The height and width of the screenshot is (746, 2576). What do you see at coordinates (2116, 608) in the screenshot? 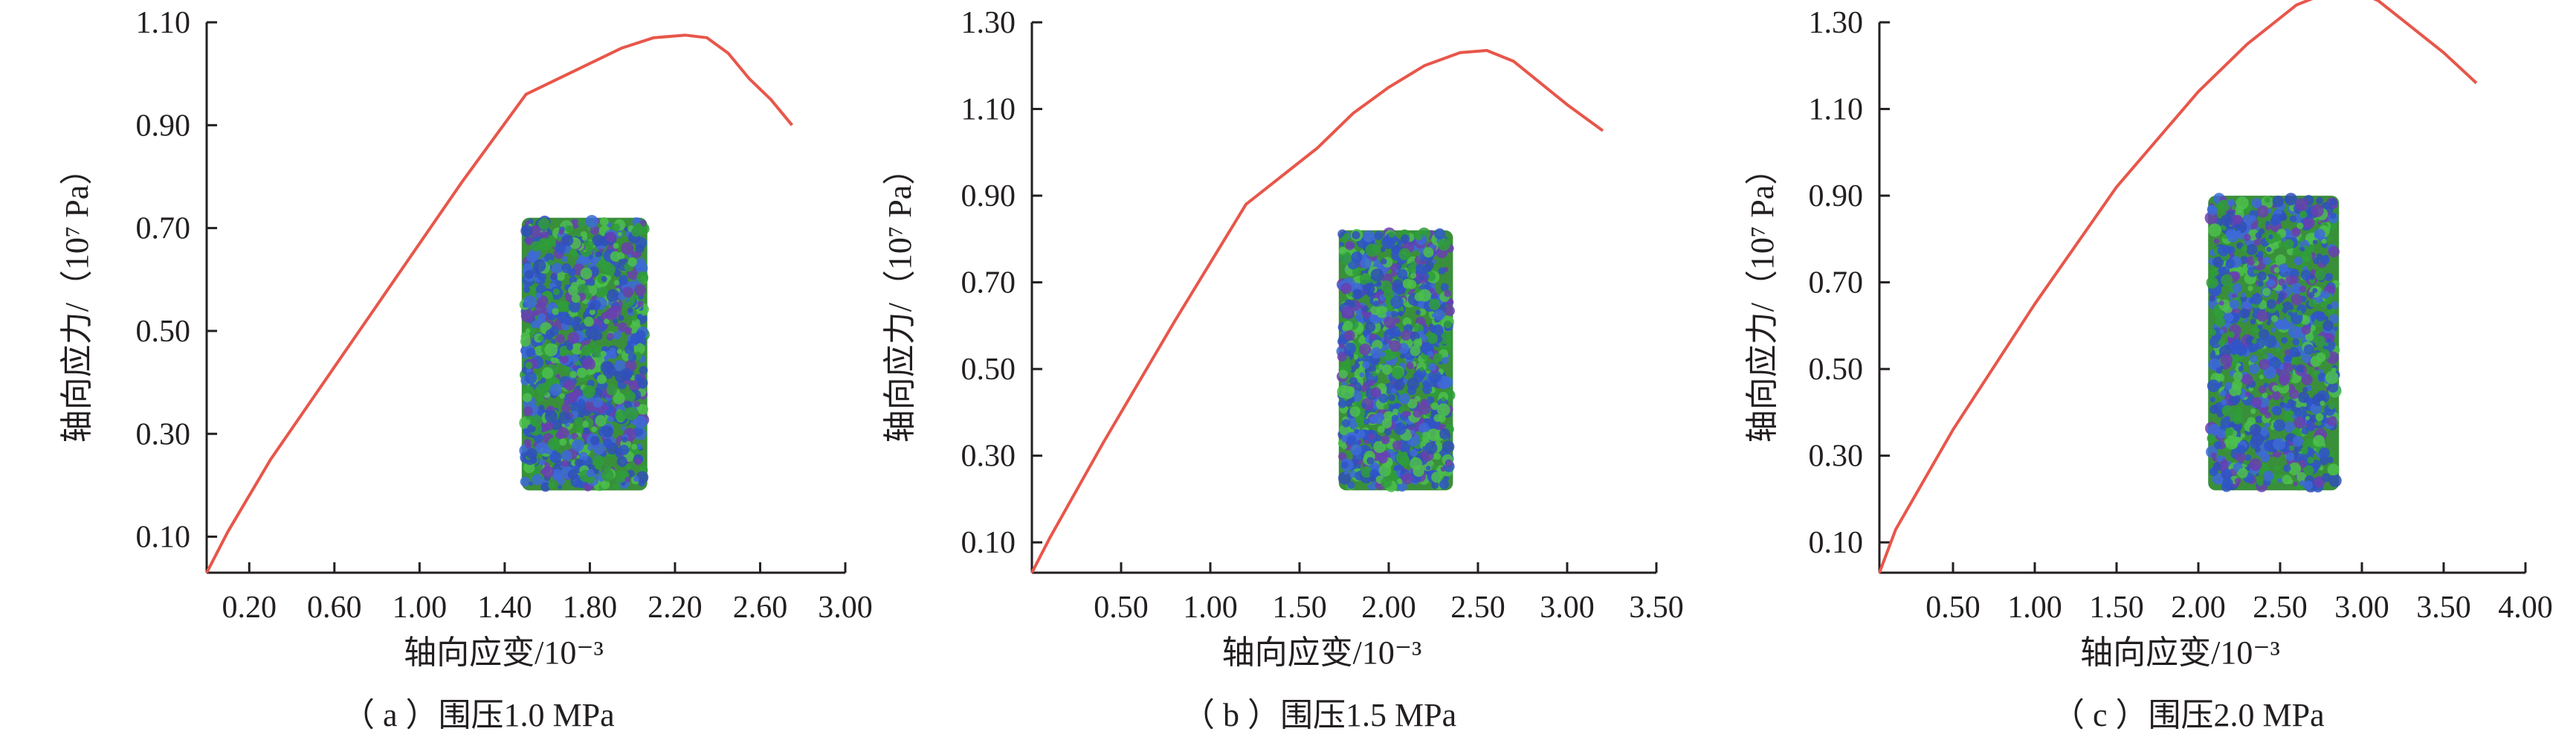
I see `x-tick-label: 1.50` at bounding box center [2116, 608].